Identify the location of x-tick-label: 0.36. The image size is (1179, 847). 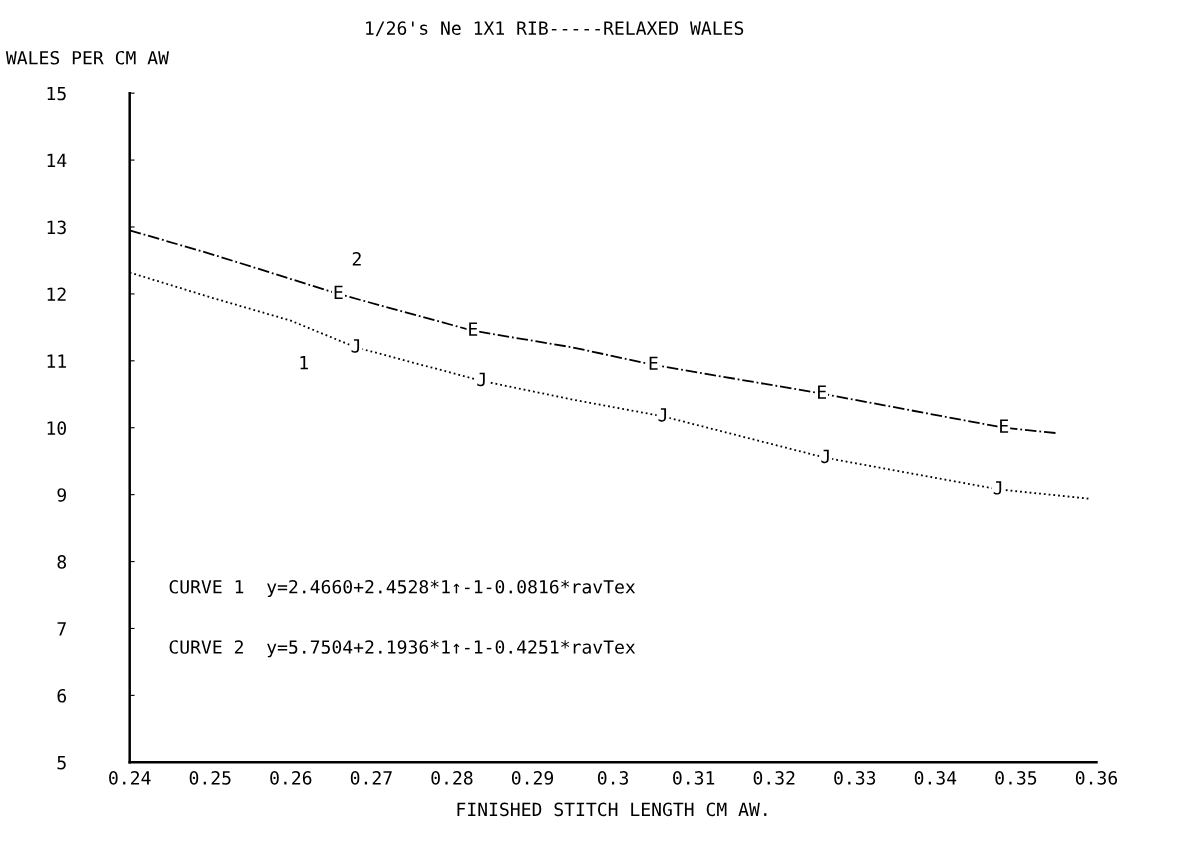
(1096, 778).